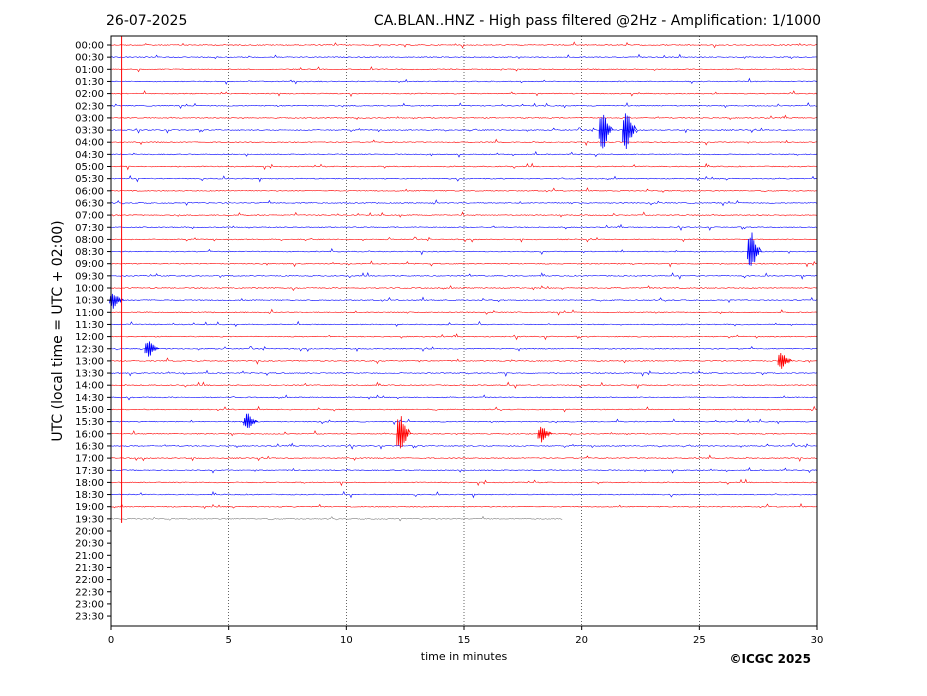 The width and height of the screenshot is (927, 696). Describe the element at coordinates (463, 130) in the screenshot. I see `trace-03:30` at that location.